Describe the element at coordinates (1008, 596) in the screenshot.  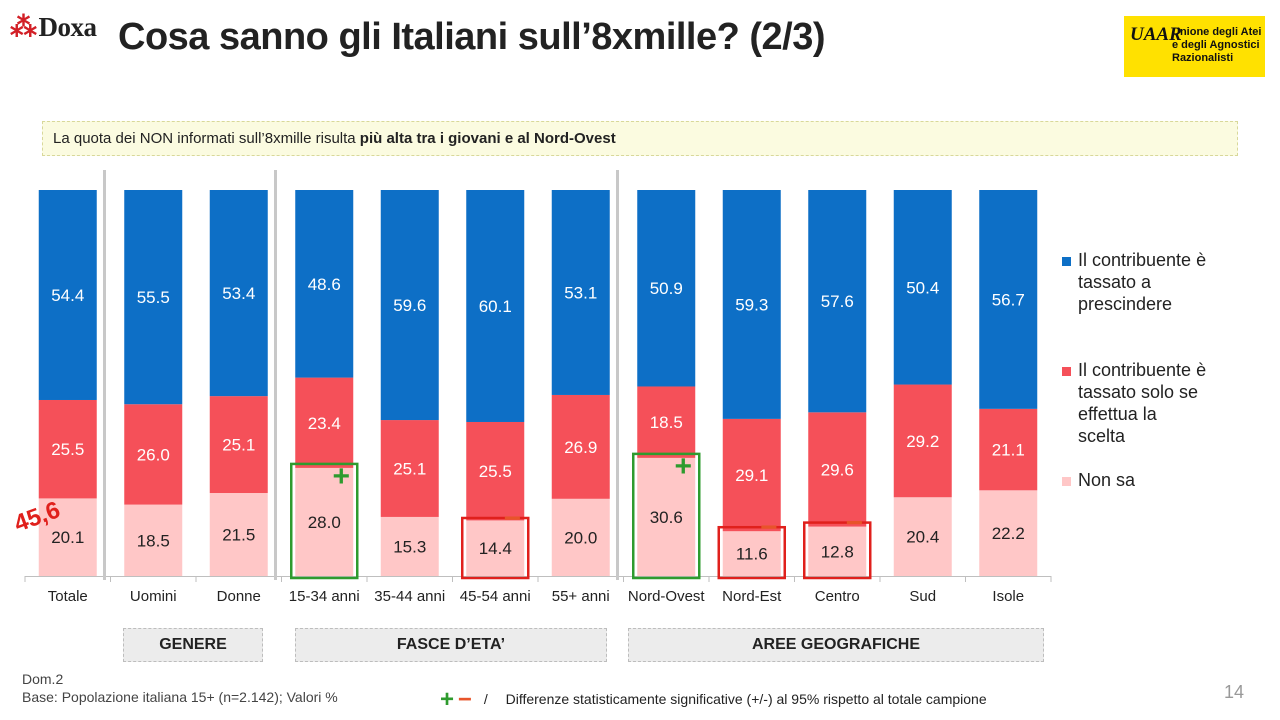
I see `x-tick-label: Isole` at that location.